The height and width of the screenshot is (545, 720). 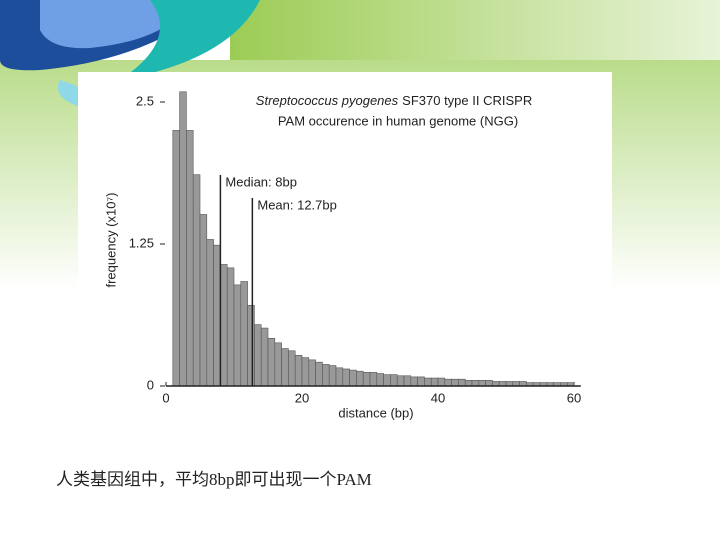 What do you see at coordinates (150, 384) in the screenshot?
I see `y-tick-label: 0` at bounding box center [150, 384].